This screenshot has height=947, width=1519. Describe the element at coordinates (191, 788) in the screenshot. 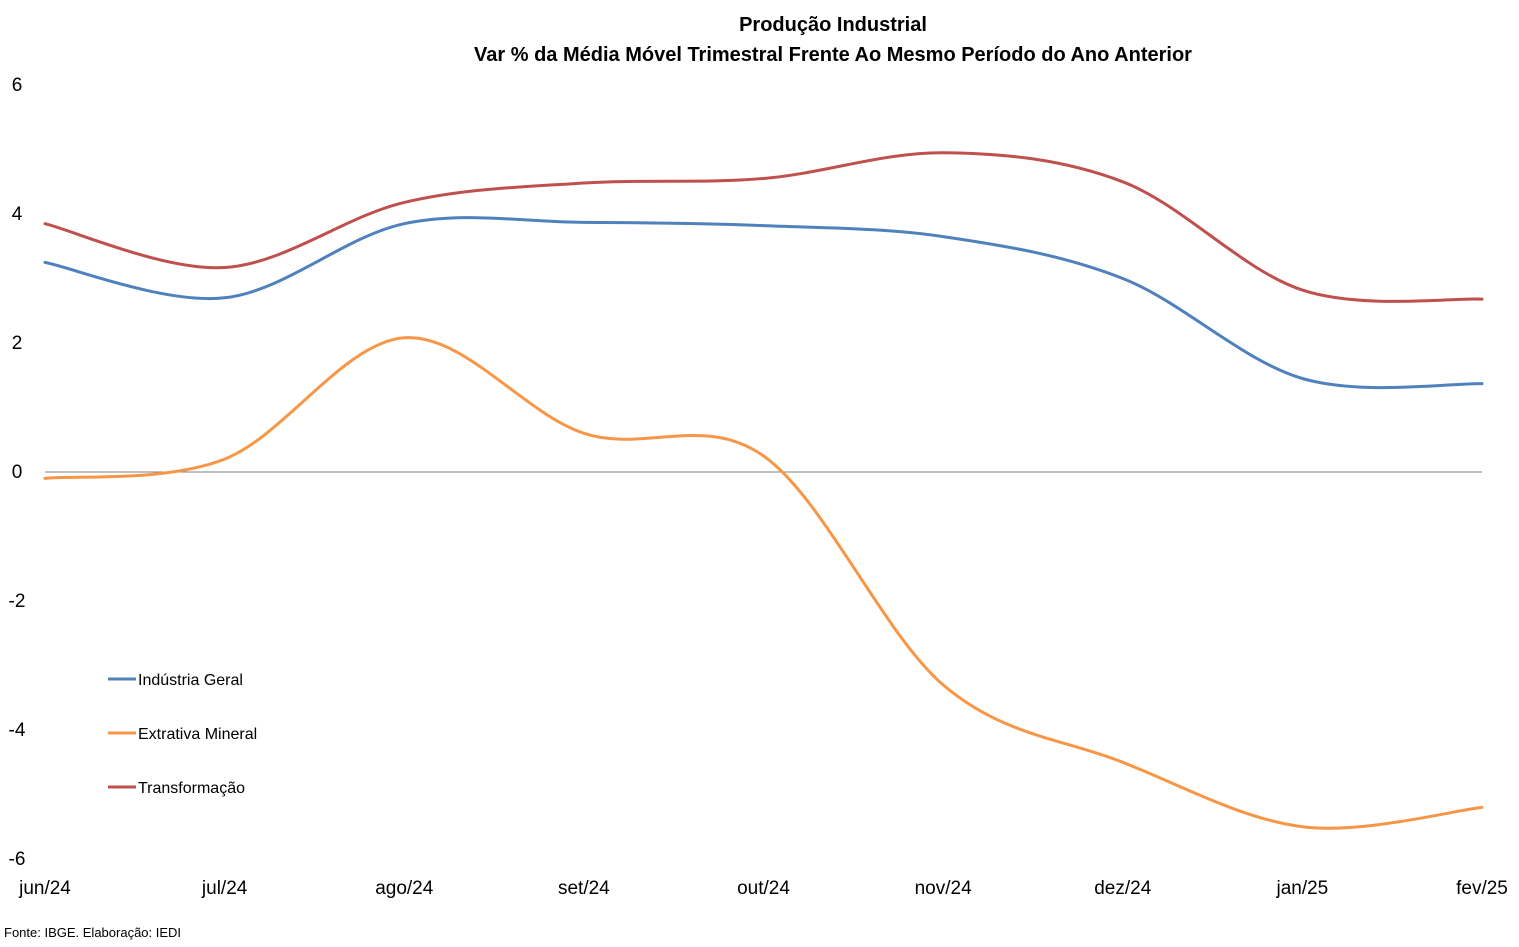

I see `legend-label-transformacao: Transformação` at that location.